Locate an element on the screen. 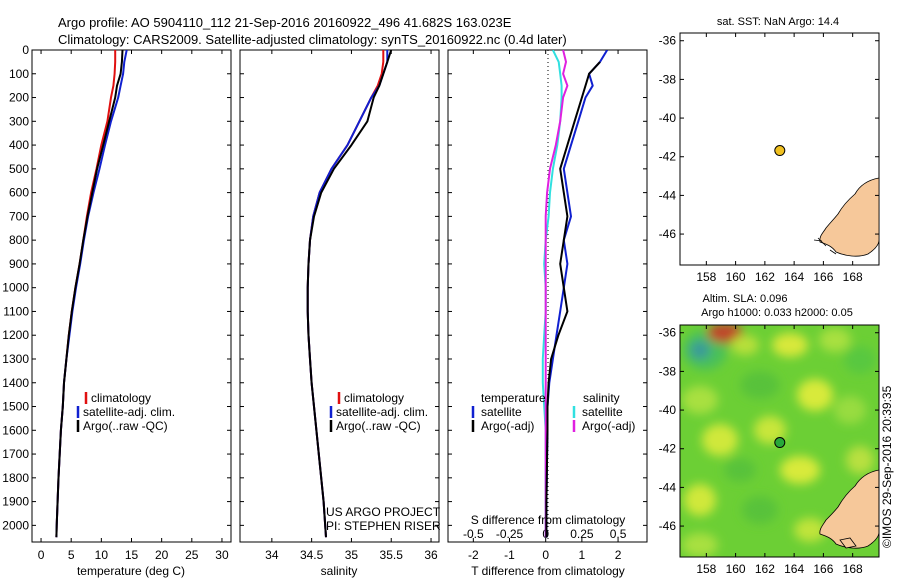  depth-tick-label: 1300 is located at coordinates (15, 359).